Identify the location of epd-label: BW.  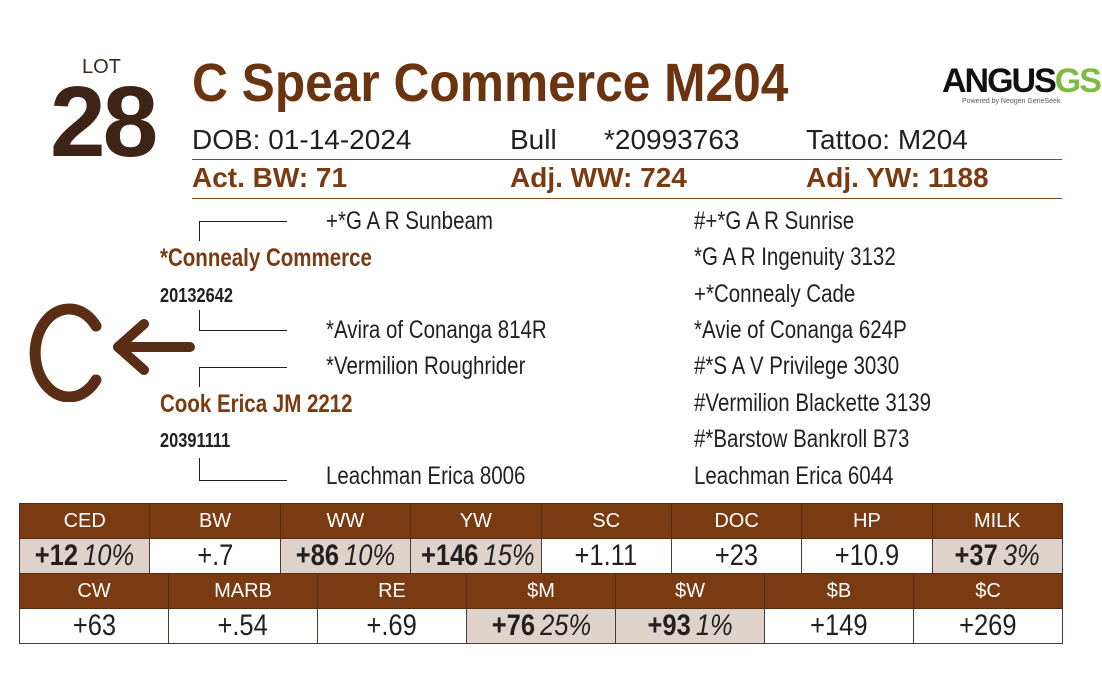
(215, 521).